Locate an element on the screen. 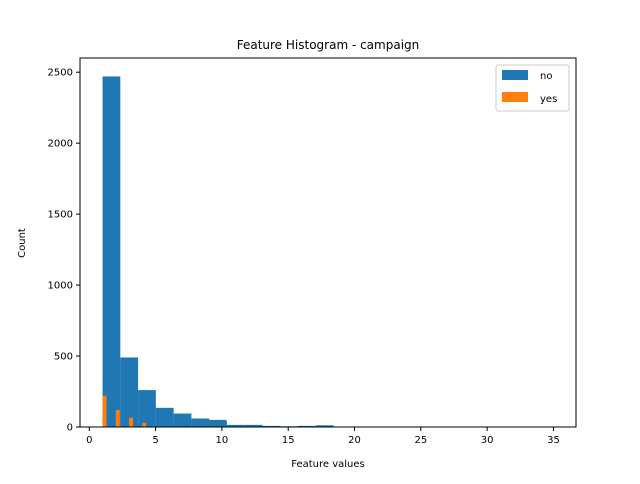  x-tick-label-1: 5 is located at coordinates (155, 440).